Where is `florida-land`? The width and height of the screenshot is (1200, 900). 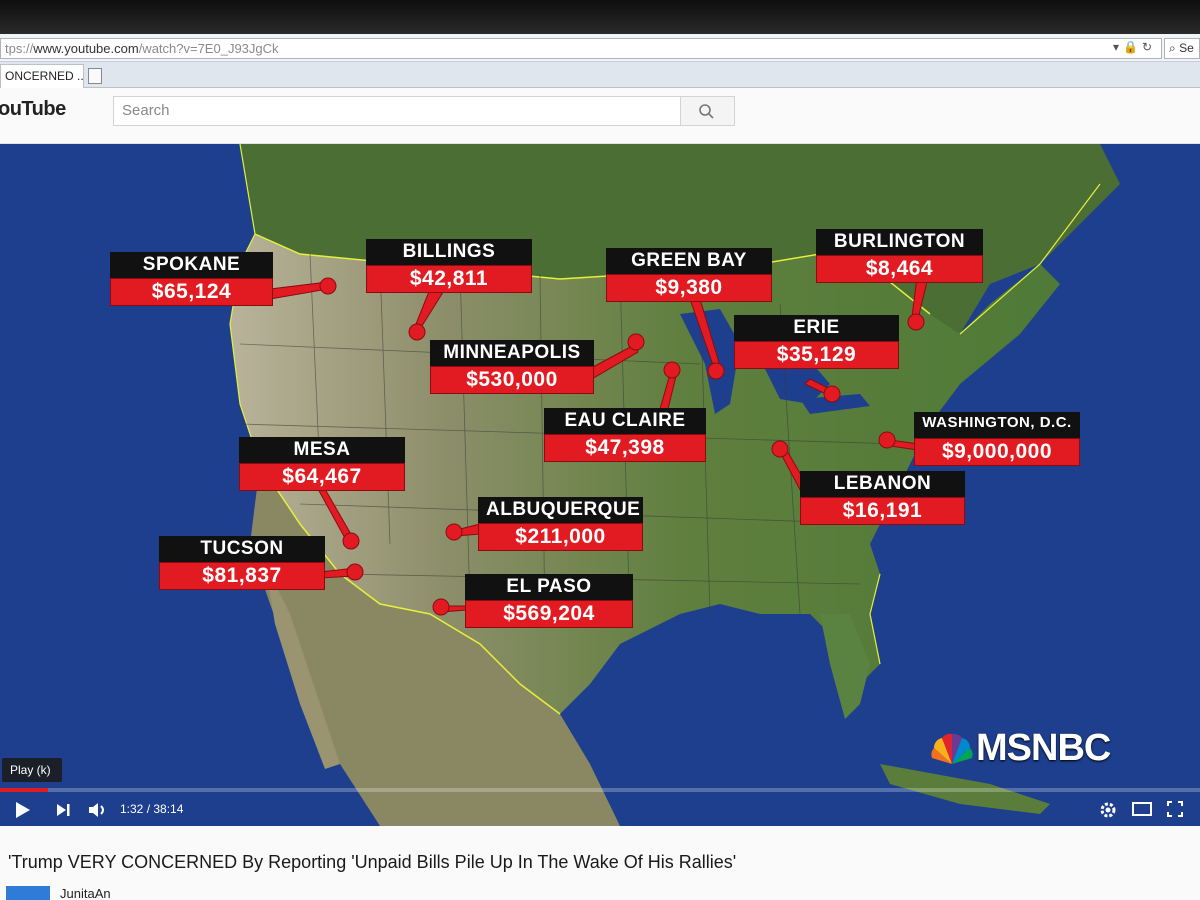
florida-land is located at coordinates (845, 666).